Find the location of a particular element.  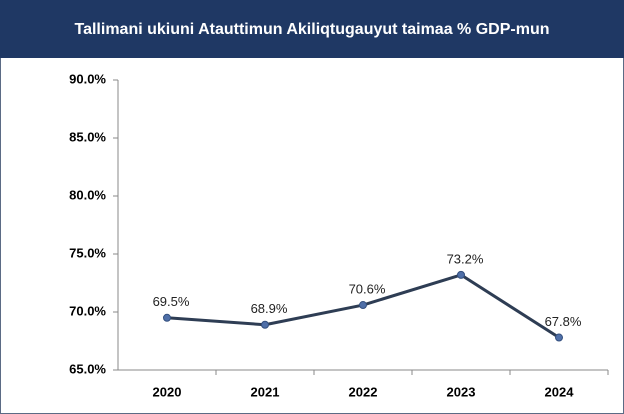

x-tick-label: 2020 is located at coordinates (167, 391).